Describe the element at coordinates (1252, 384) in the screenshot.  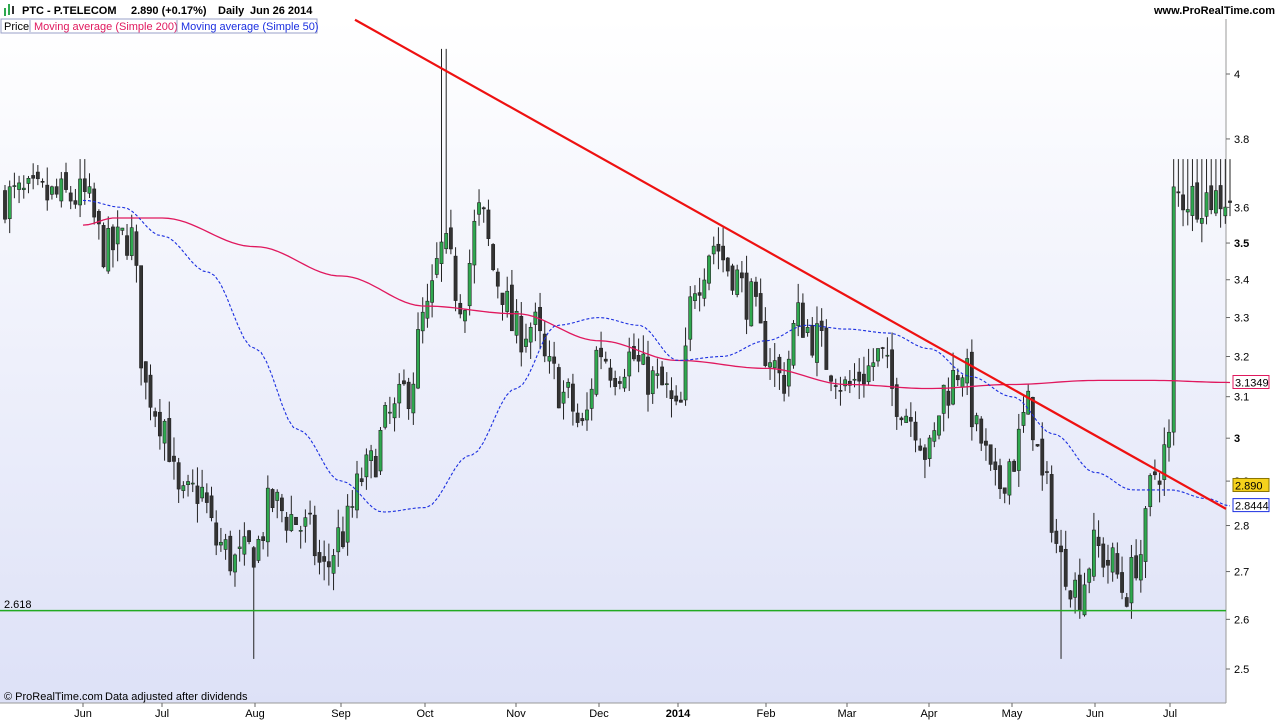
I see `svg-text: 3.1349` at that location.